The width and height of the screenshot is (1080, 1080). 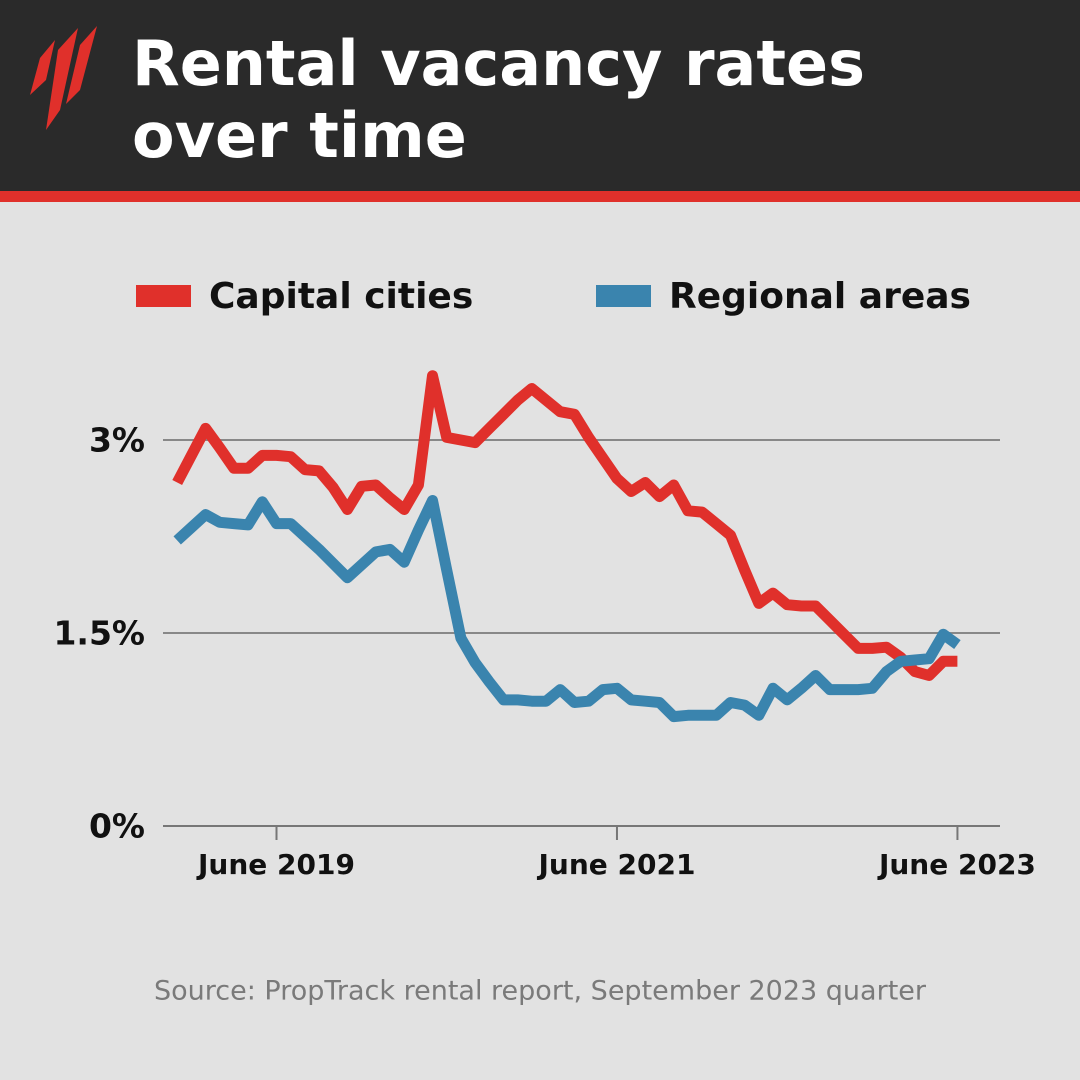 I want to click on legend-label: Regional areas, so click(x=820, y=296).